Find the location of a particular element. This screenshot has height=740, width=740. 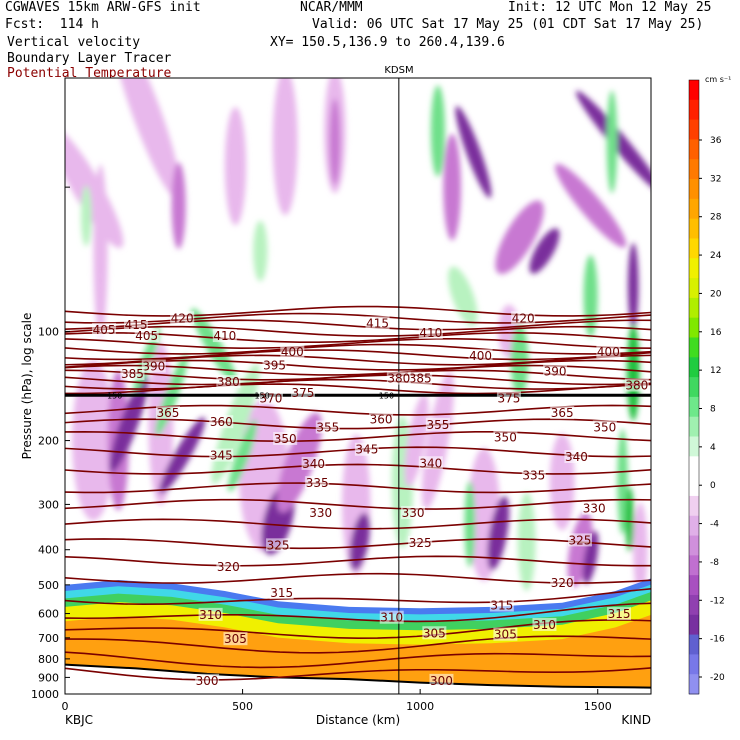

field-potential-temperature: Potential Temperature is located at coordinates (89, 73).